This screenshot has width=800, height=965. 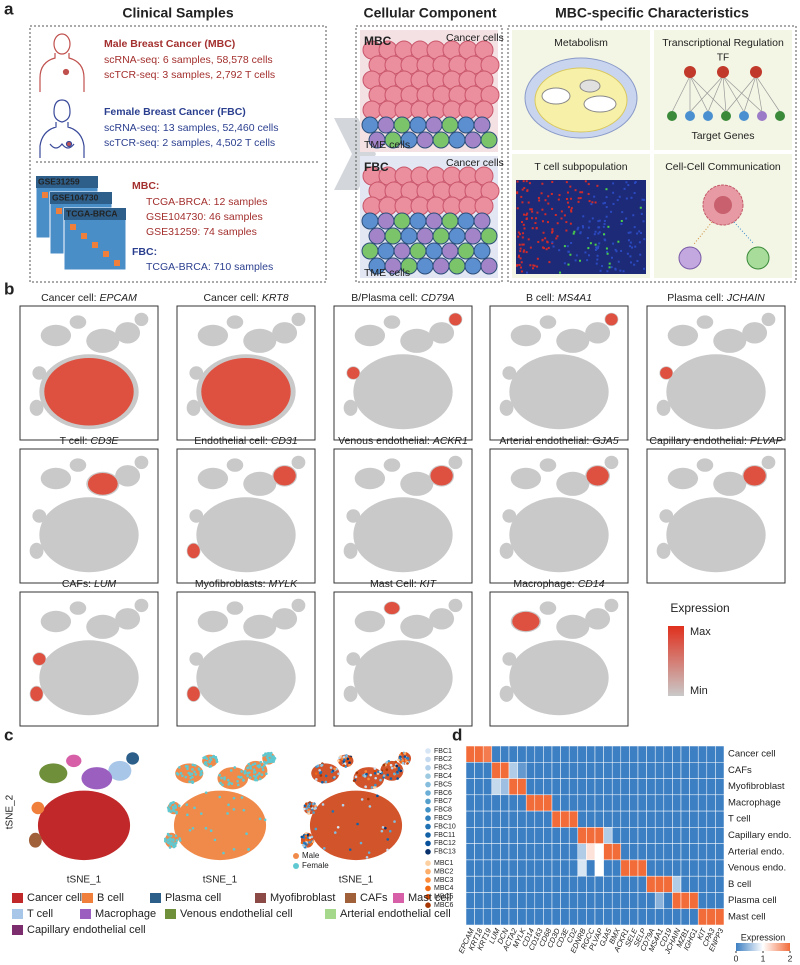 I want to click on cell-name: Cancer cell:, so click(x=68, y=298).